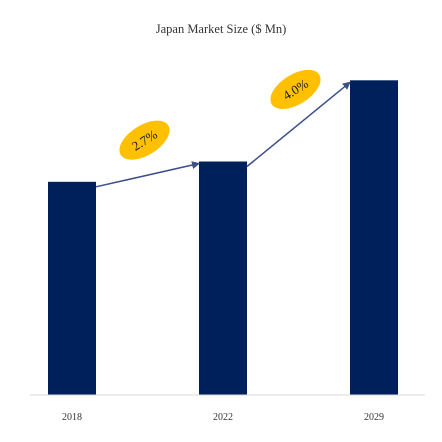 The height and width of the screenshot is (442, 442). I want to click on bar-2022, so click(223, 278).